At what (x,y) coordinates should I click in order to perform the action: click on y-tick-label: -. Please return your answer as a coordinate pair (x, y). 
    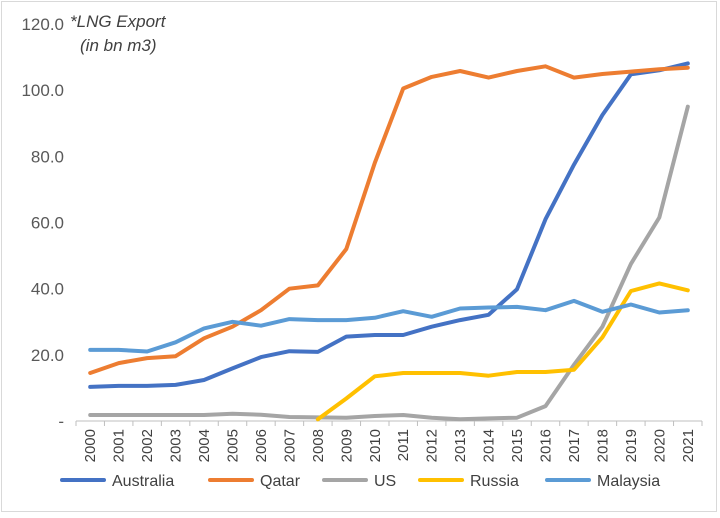
    Looking at the image, I should click on (61, 421).